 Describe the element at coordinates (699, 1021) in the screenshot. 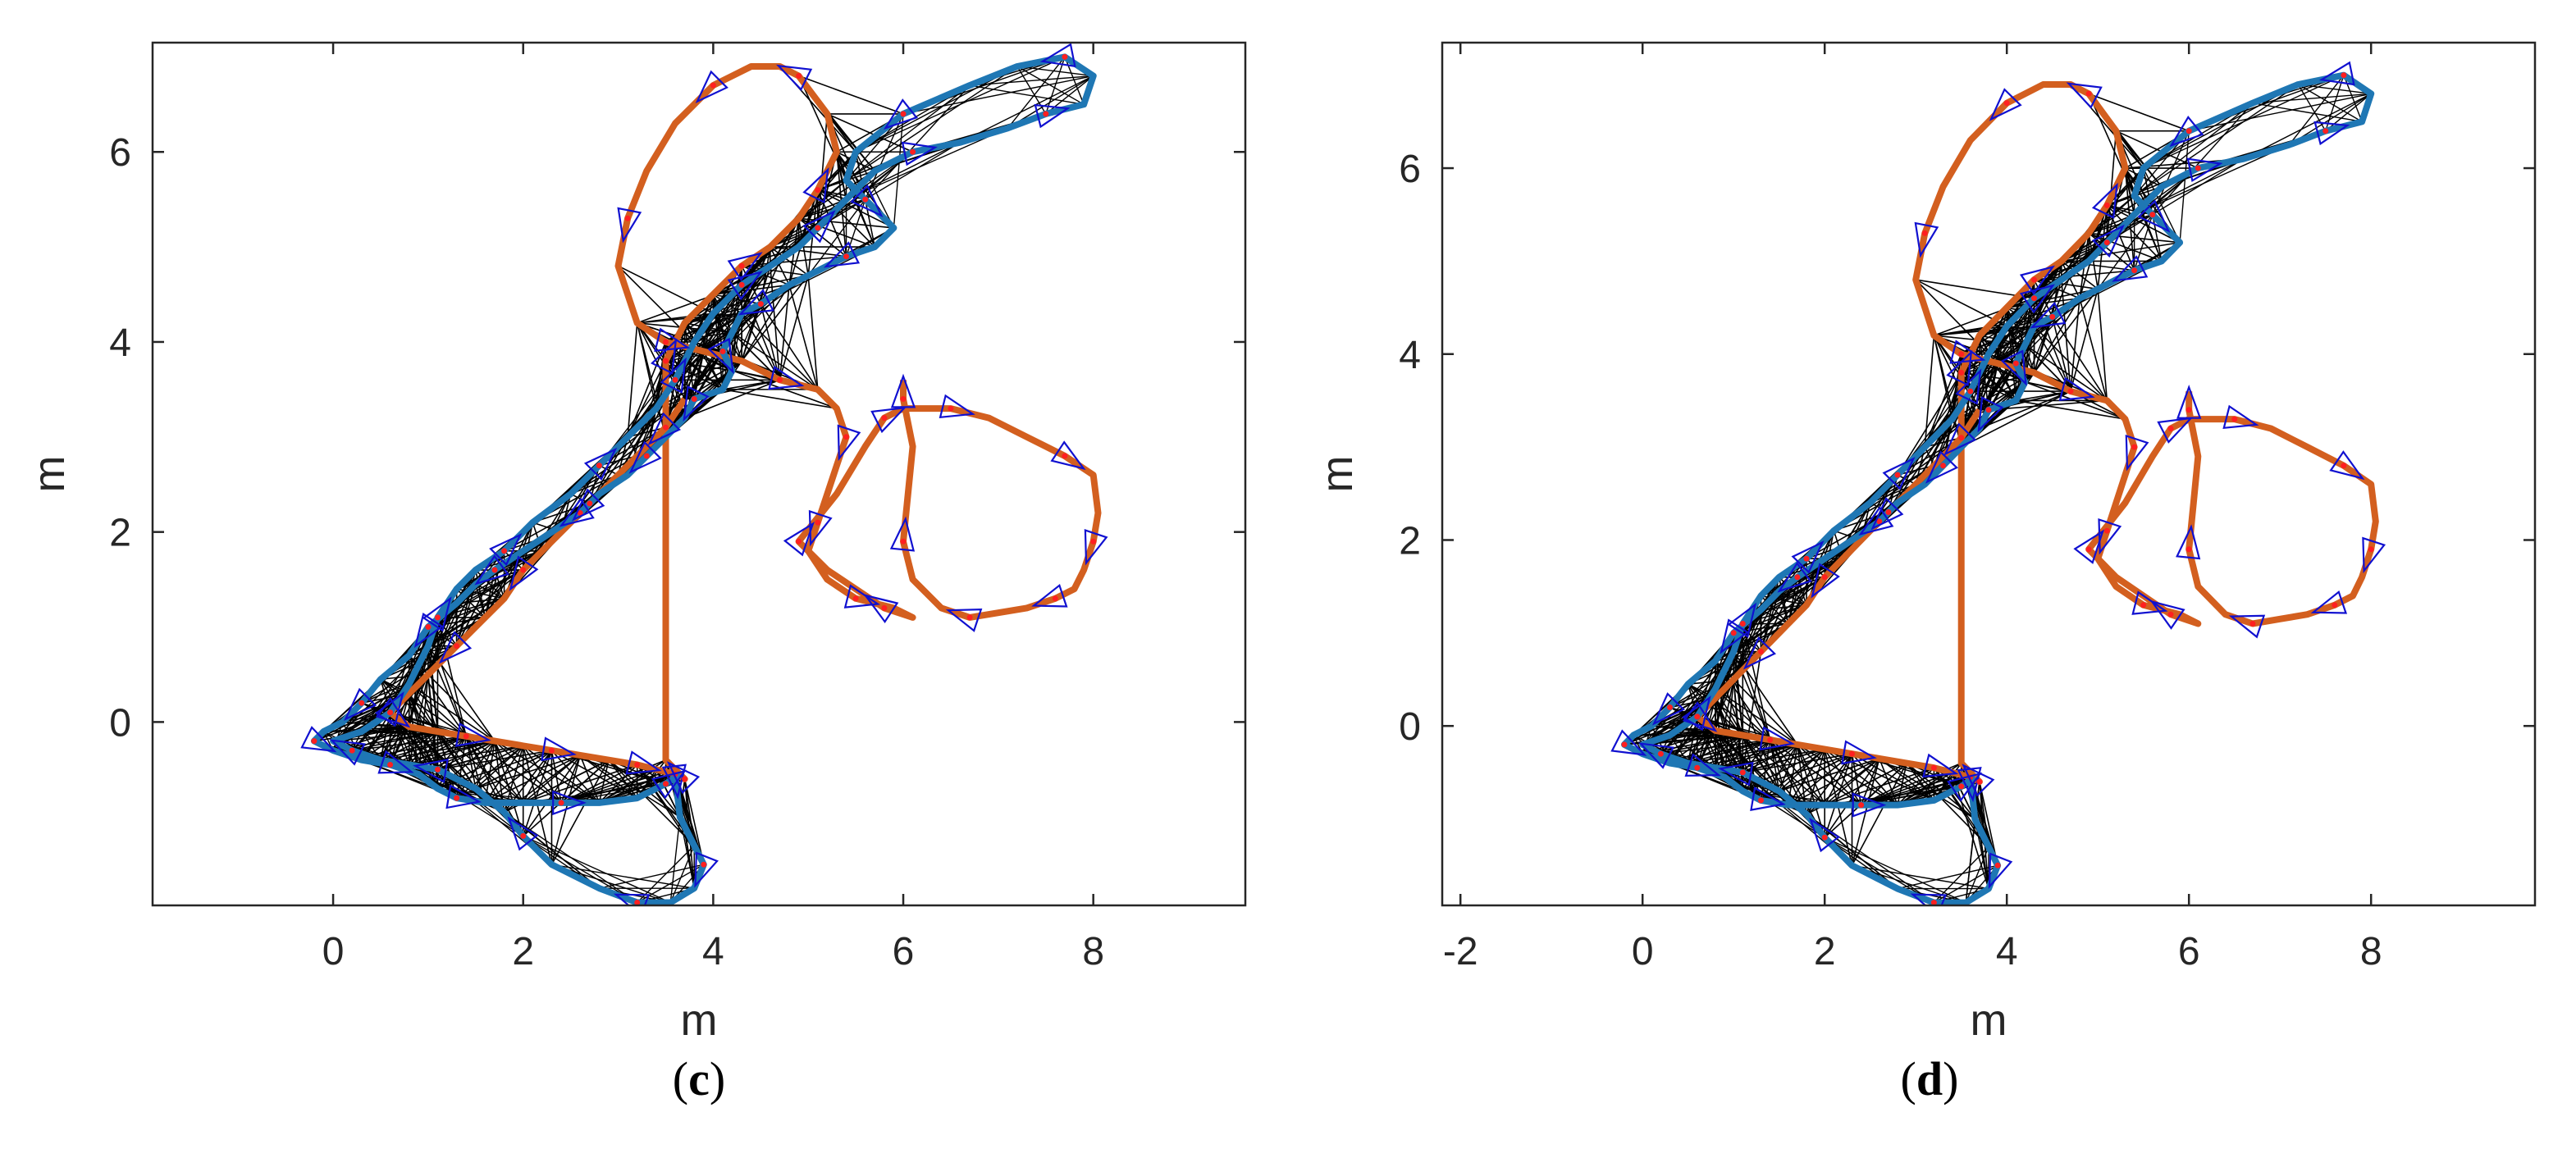

I see `x-axis-label: m` at that location.